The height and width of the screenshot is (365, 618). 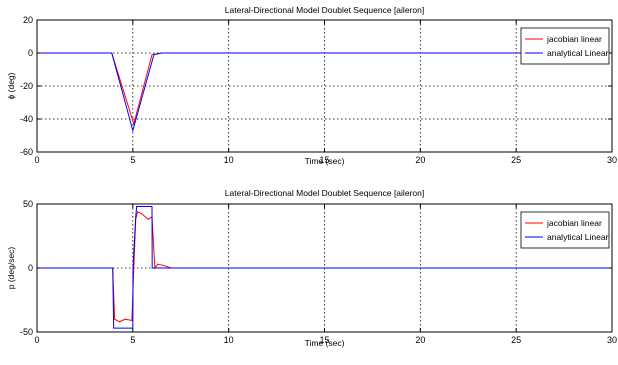 I want to click on y-tick-label: -40, so click(x=26, y=119).